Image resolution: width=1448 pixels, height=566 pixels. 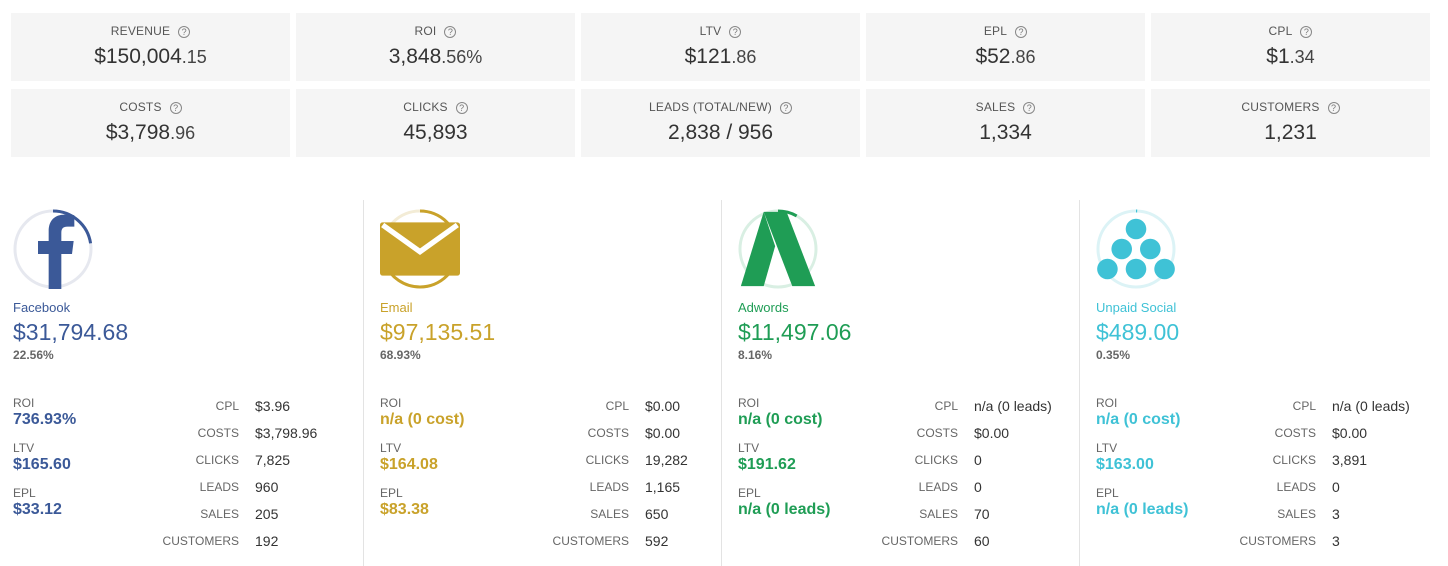 I want to click on envelope-icon, so click(x=420, y=249).